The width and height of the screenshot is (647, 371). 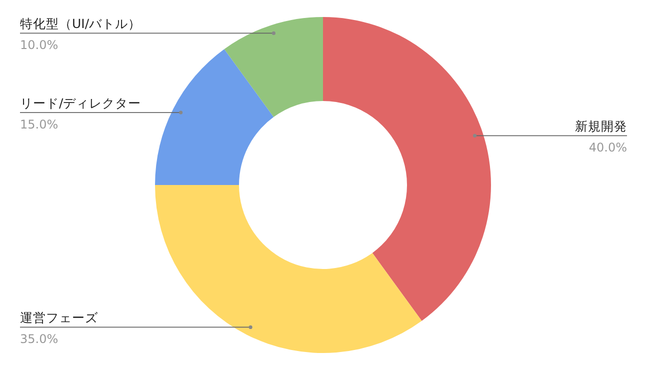 I want to click on slice-label: 特化型（UI/バトル）, so click(x=81, y=24).